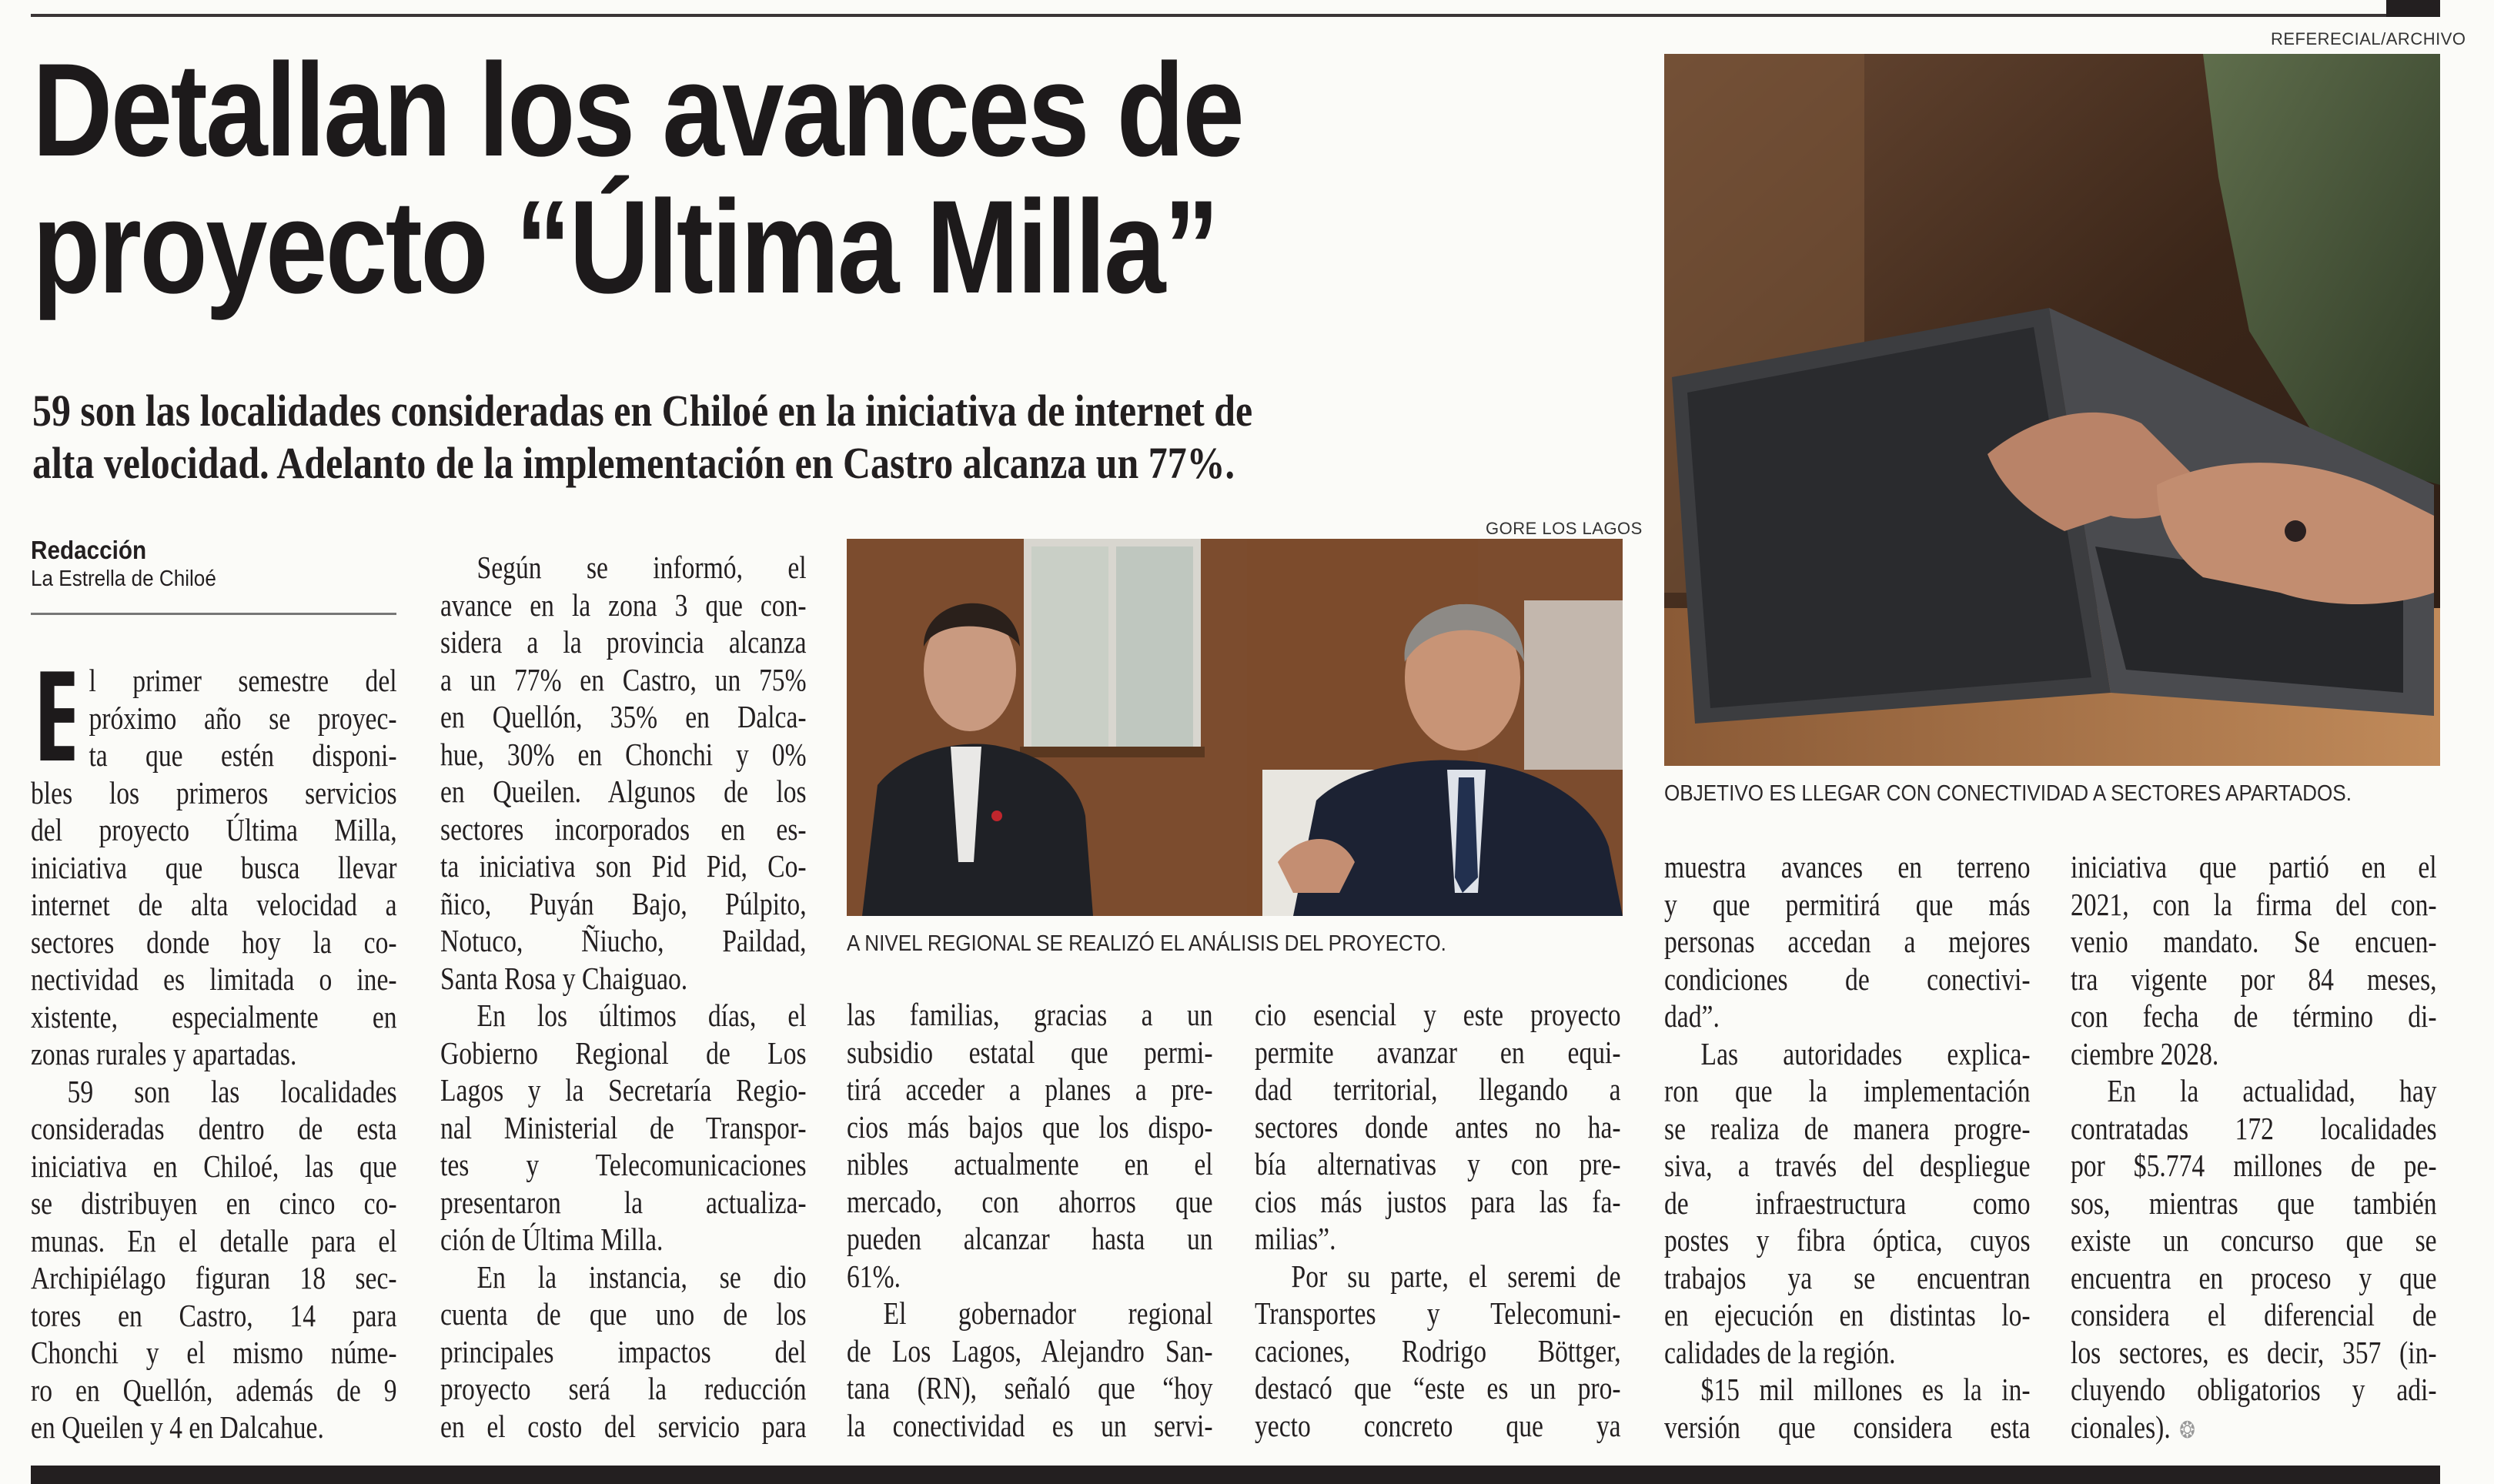 This screenshot has width=2494, height=1484. What do you see at coordinates (243, 681) in the screenshot?
I see `article-line: l primer semestre del` at bounding box center [243, 681].